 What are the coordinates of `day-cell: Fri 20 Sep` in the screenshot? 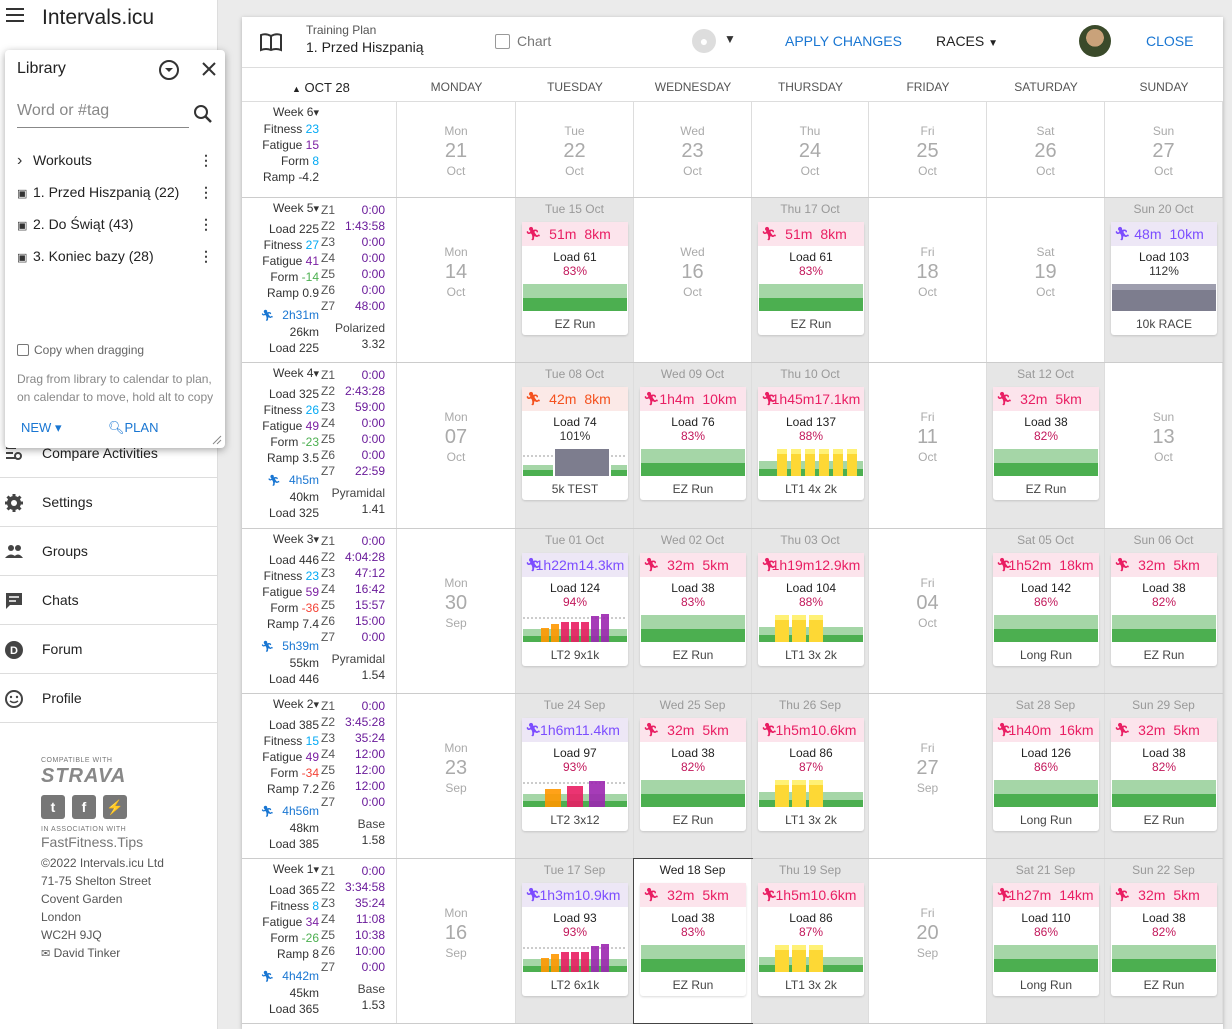 It's located at (928, 941).